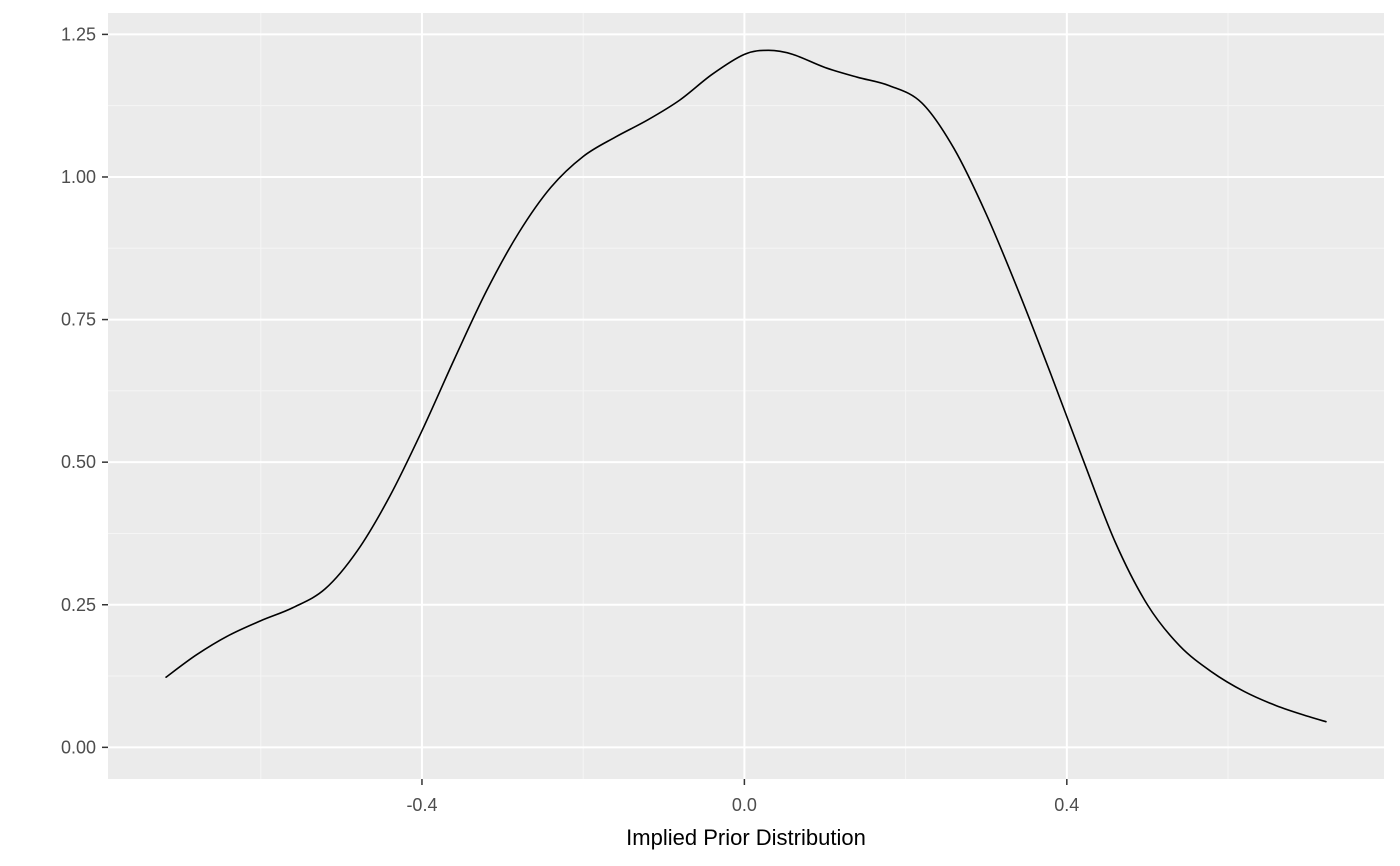  I want to click on x-axis-tick-labels: -0.4 0.0 0.4, so click(742, 805).